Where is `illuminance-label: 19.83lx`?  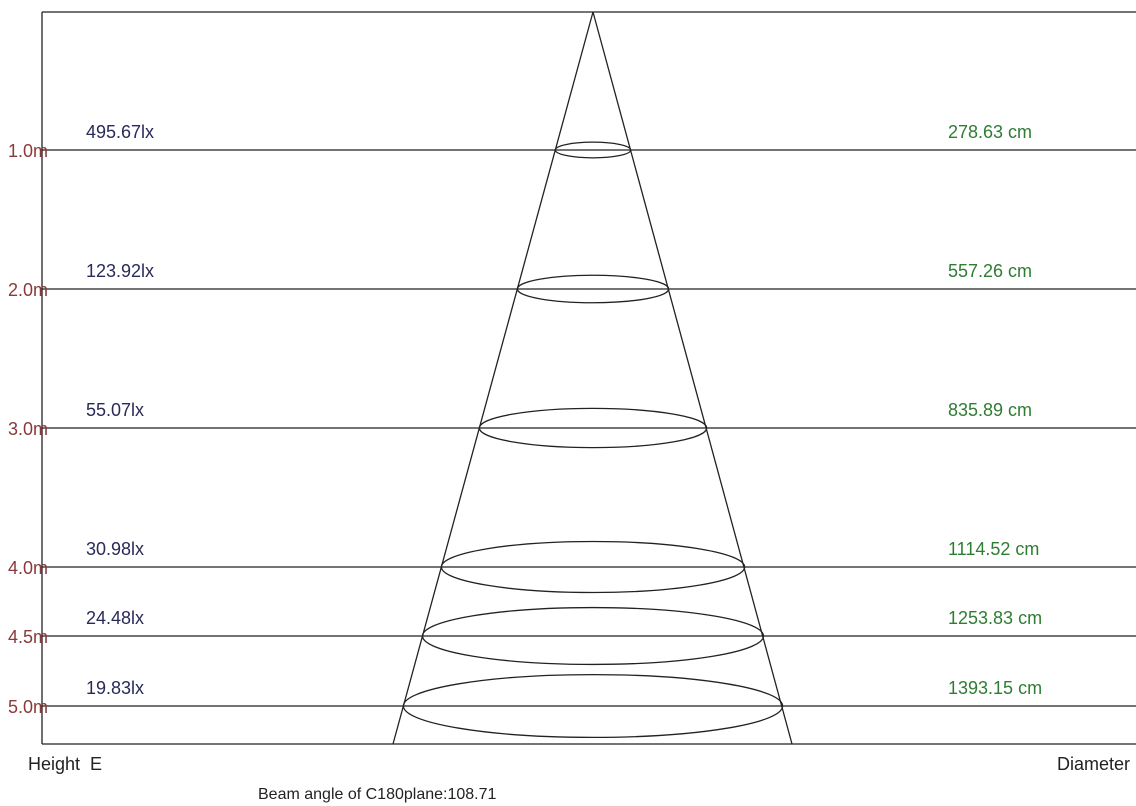 illuminance-label: 19.83lx is located at coordinates (115, 688).